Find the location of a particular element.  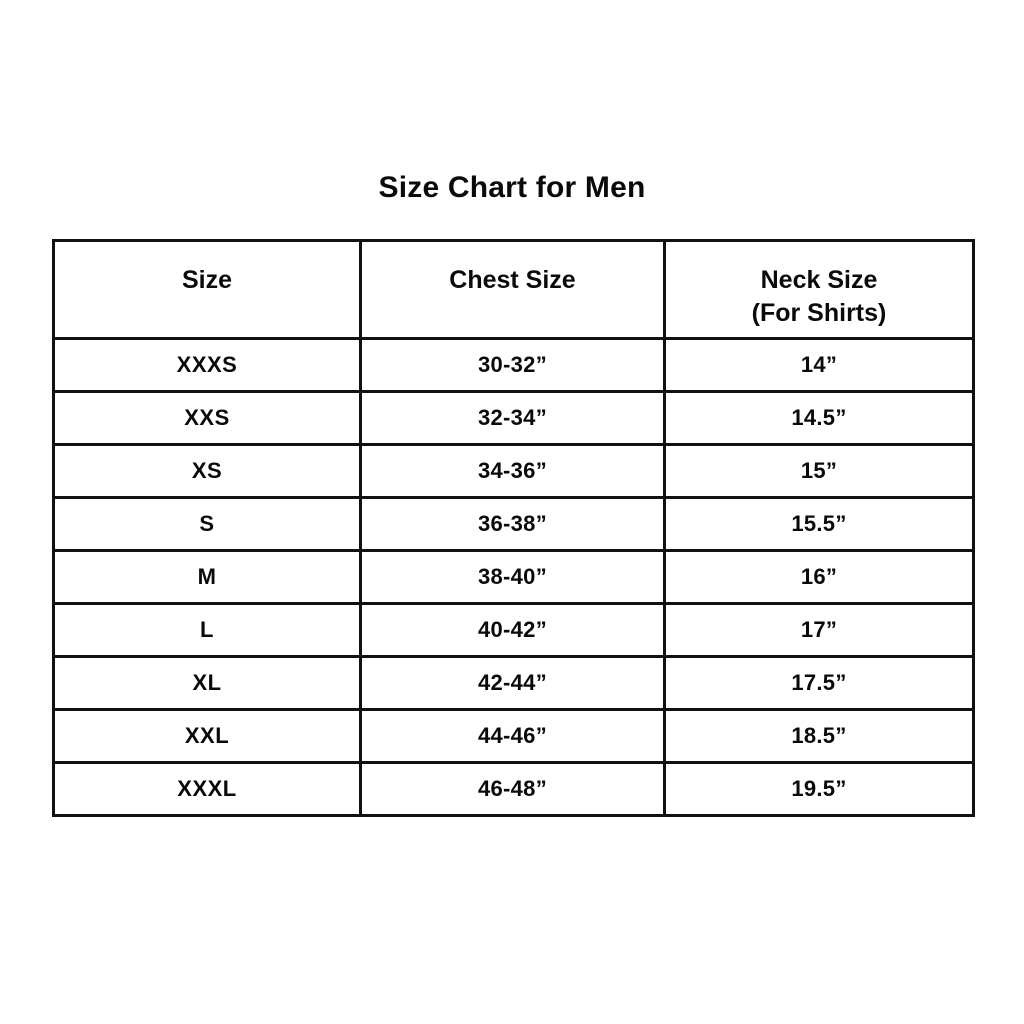

cell-chest: 44-46” is located at coordinates (512, 736).